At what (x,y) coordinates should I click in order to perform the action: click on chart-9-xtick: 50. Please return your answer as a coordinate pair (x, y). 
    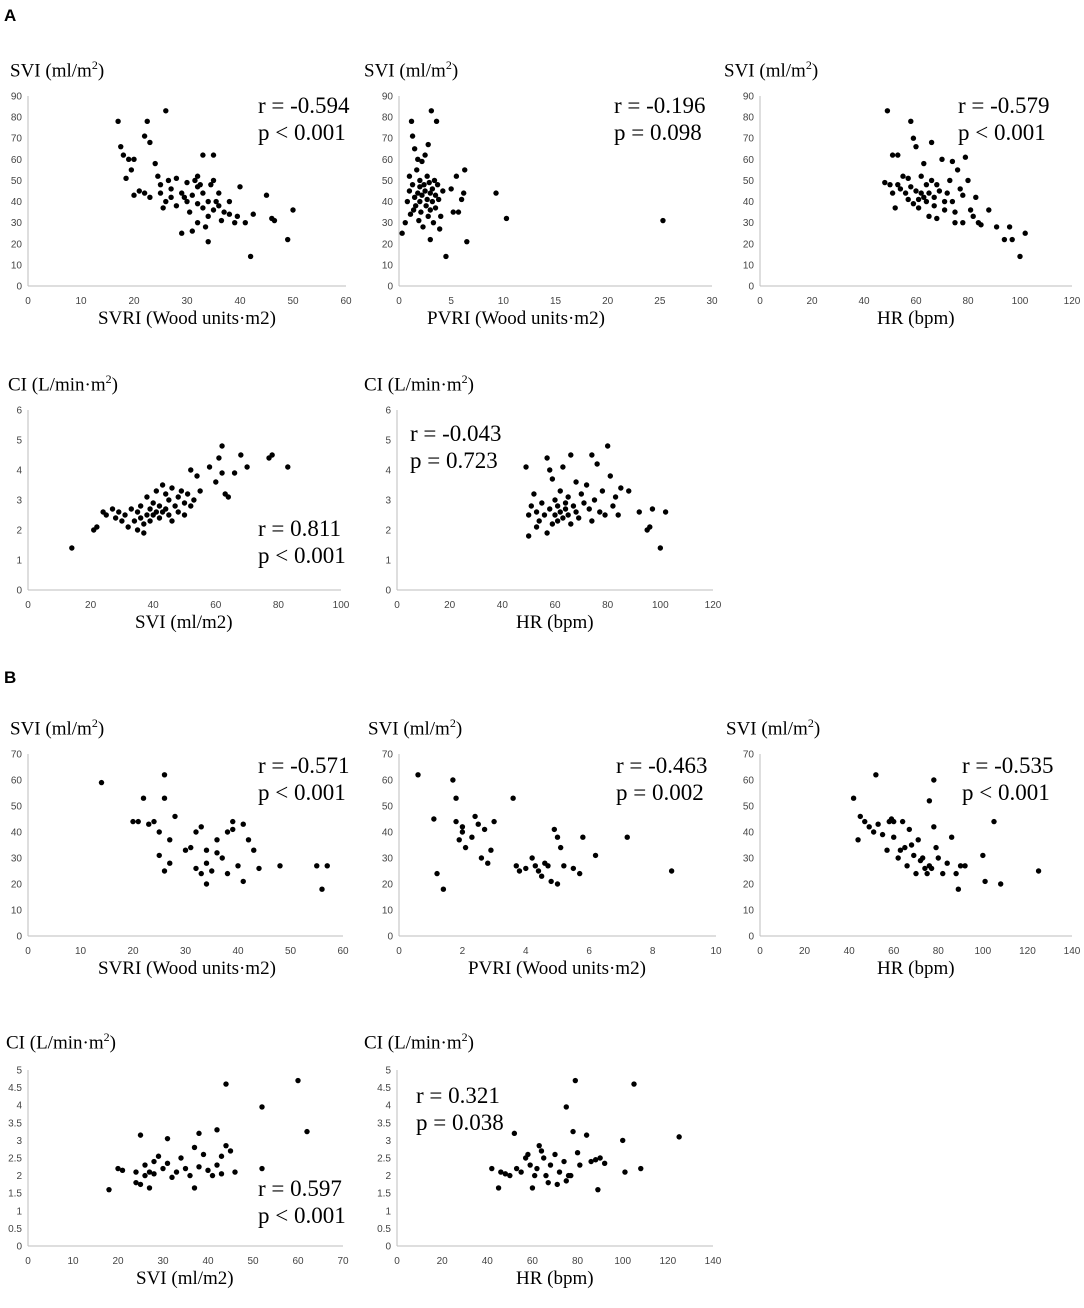
    Looking at the image, I should click on (253, 1261).